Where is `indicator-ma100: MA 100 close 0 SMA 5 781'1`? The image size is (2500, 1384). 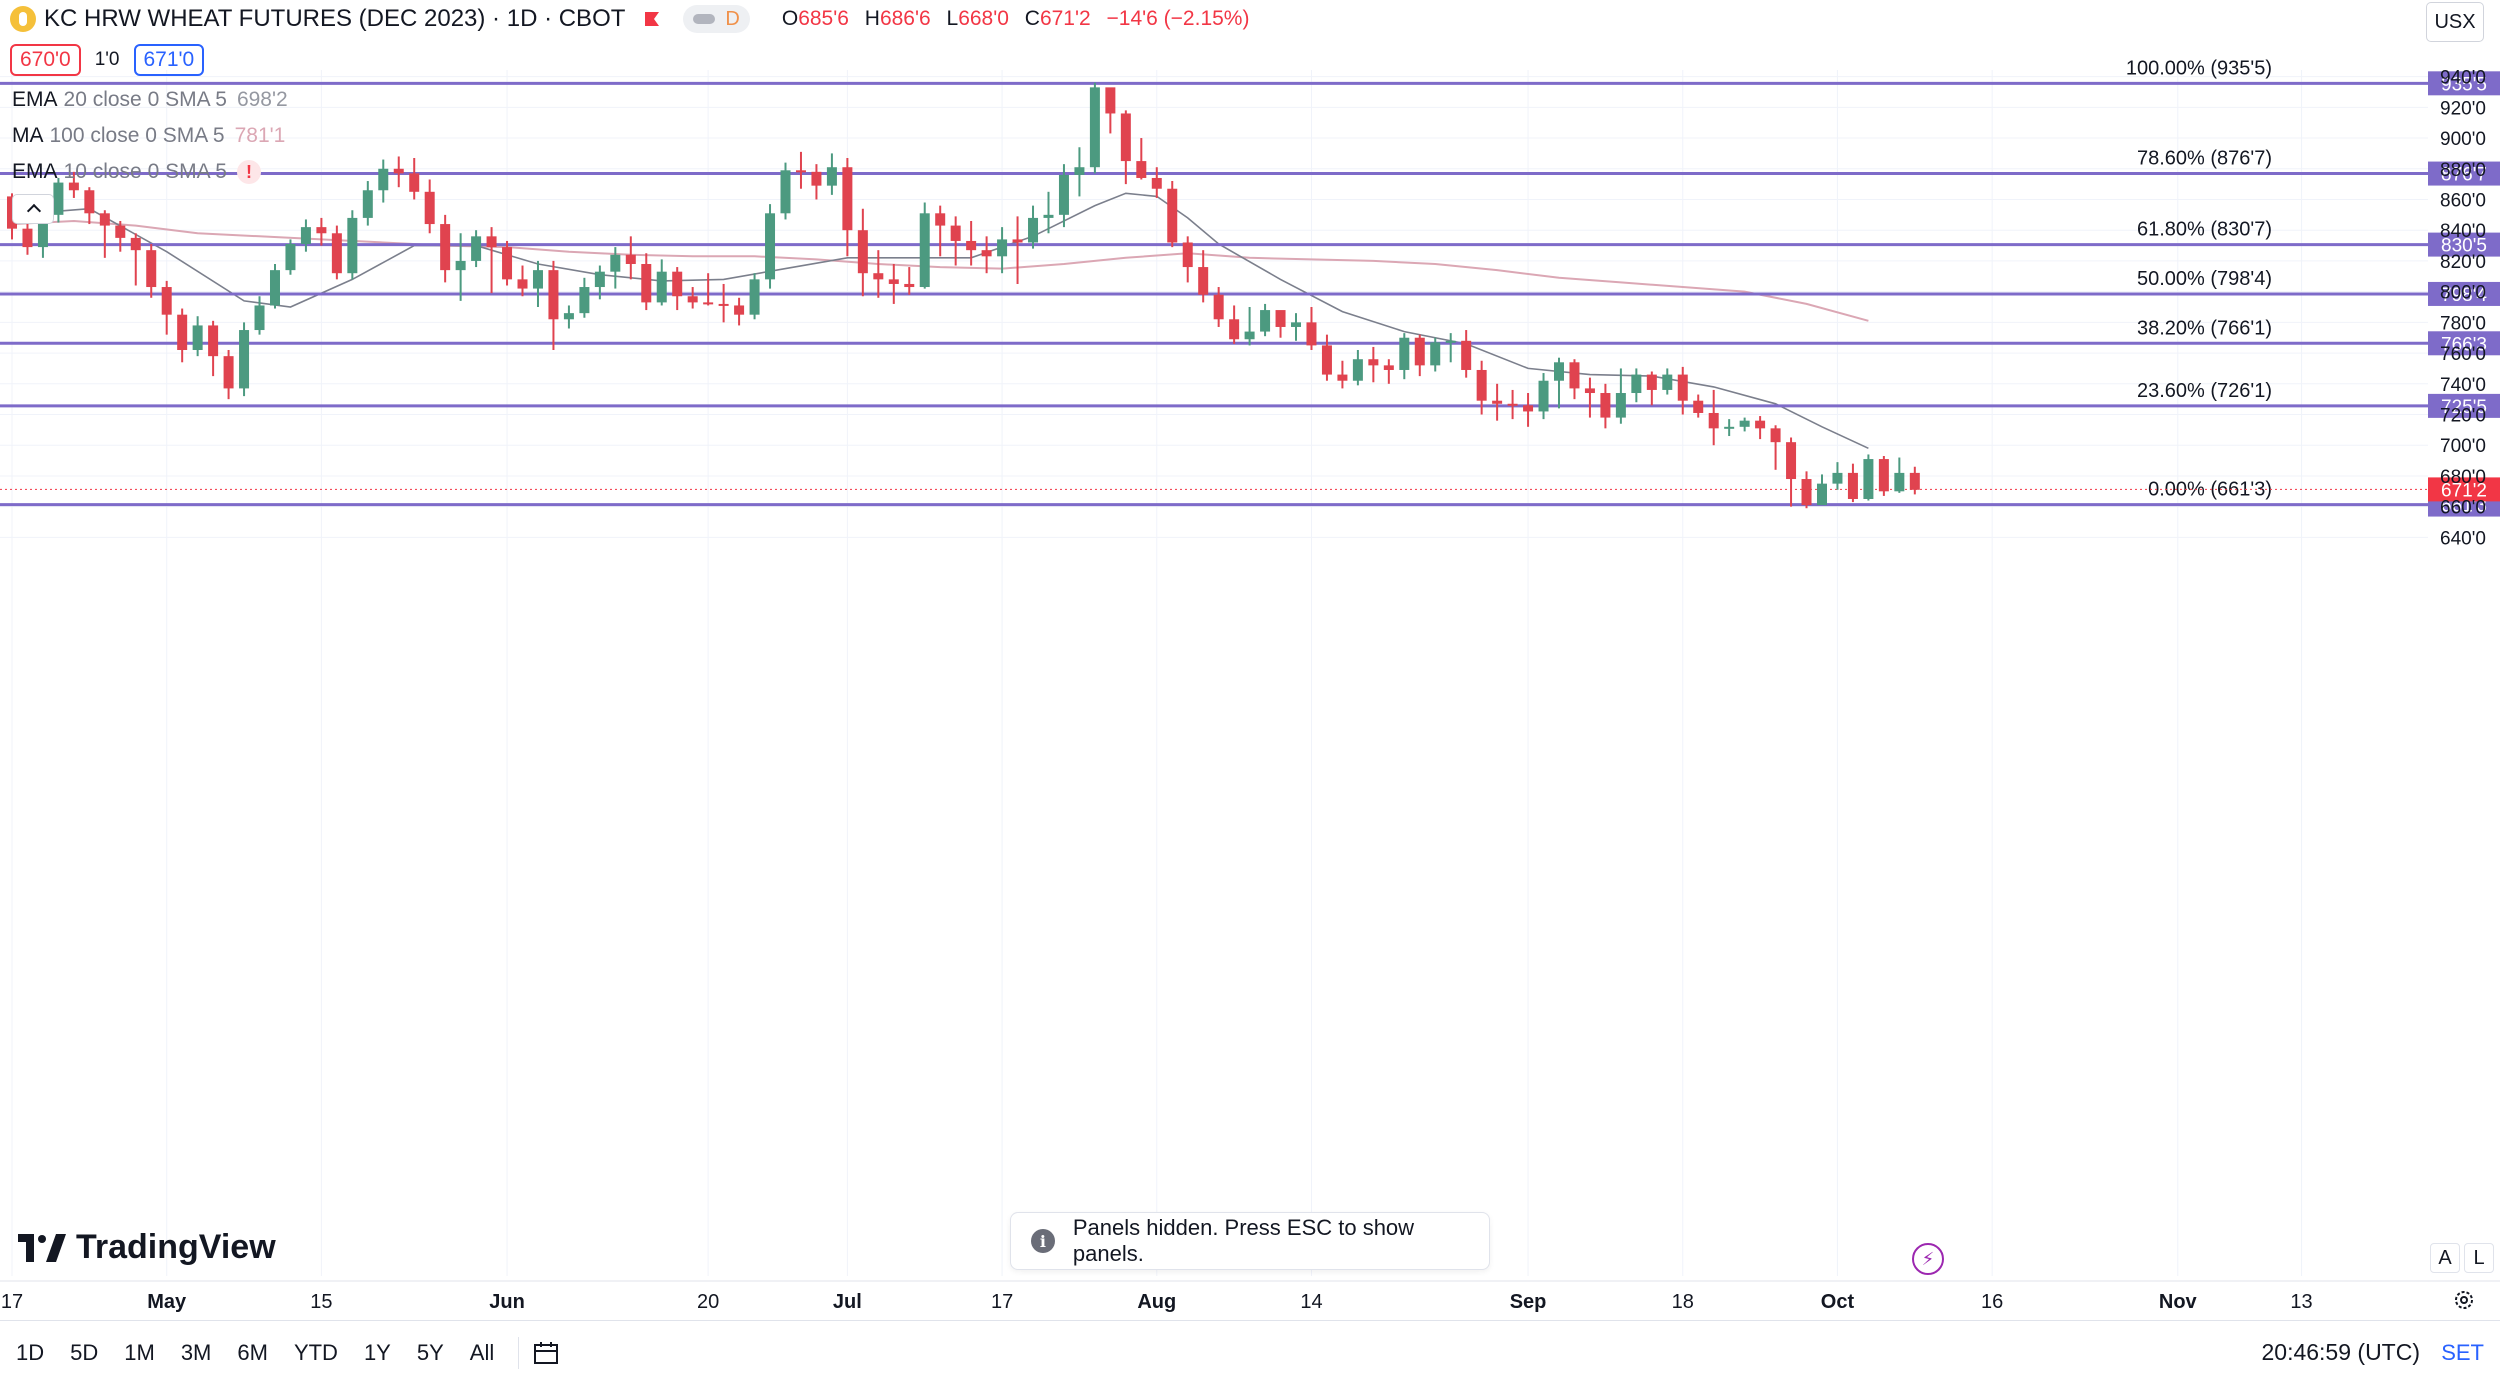 indicator-ma100: MA 100 close 0 SMA 5 781'1 is located at coordinates (148, 136).